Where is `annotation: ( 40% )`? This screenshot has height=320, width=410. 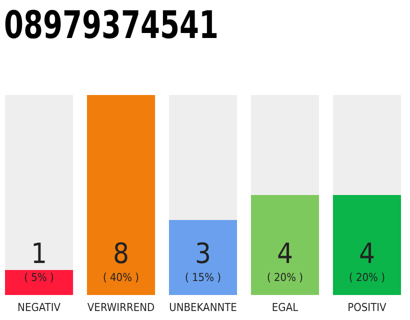 annotation: ( 40% ) is located at coordinates (121, 277).